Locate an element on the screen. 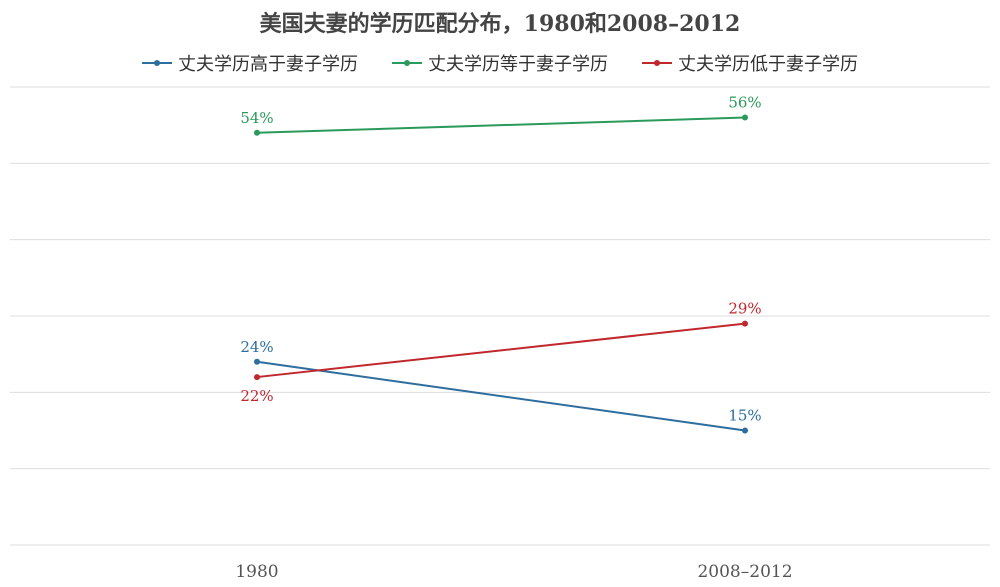  legend-item-lower: 丈夫学历低于妻子学历 is located at coordinates (750, 63).